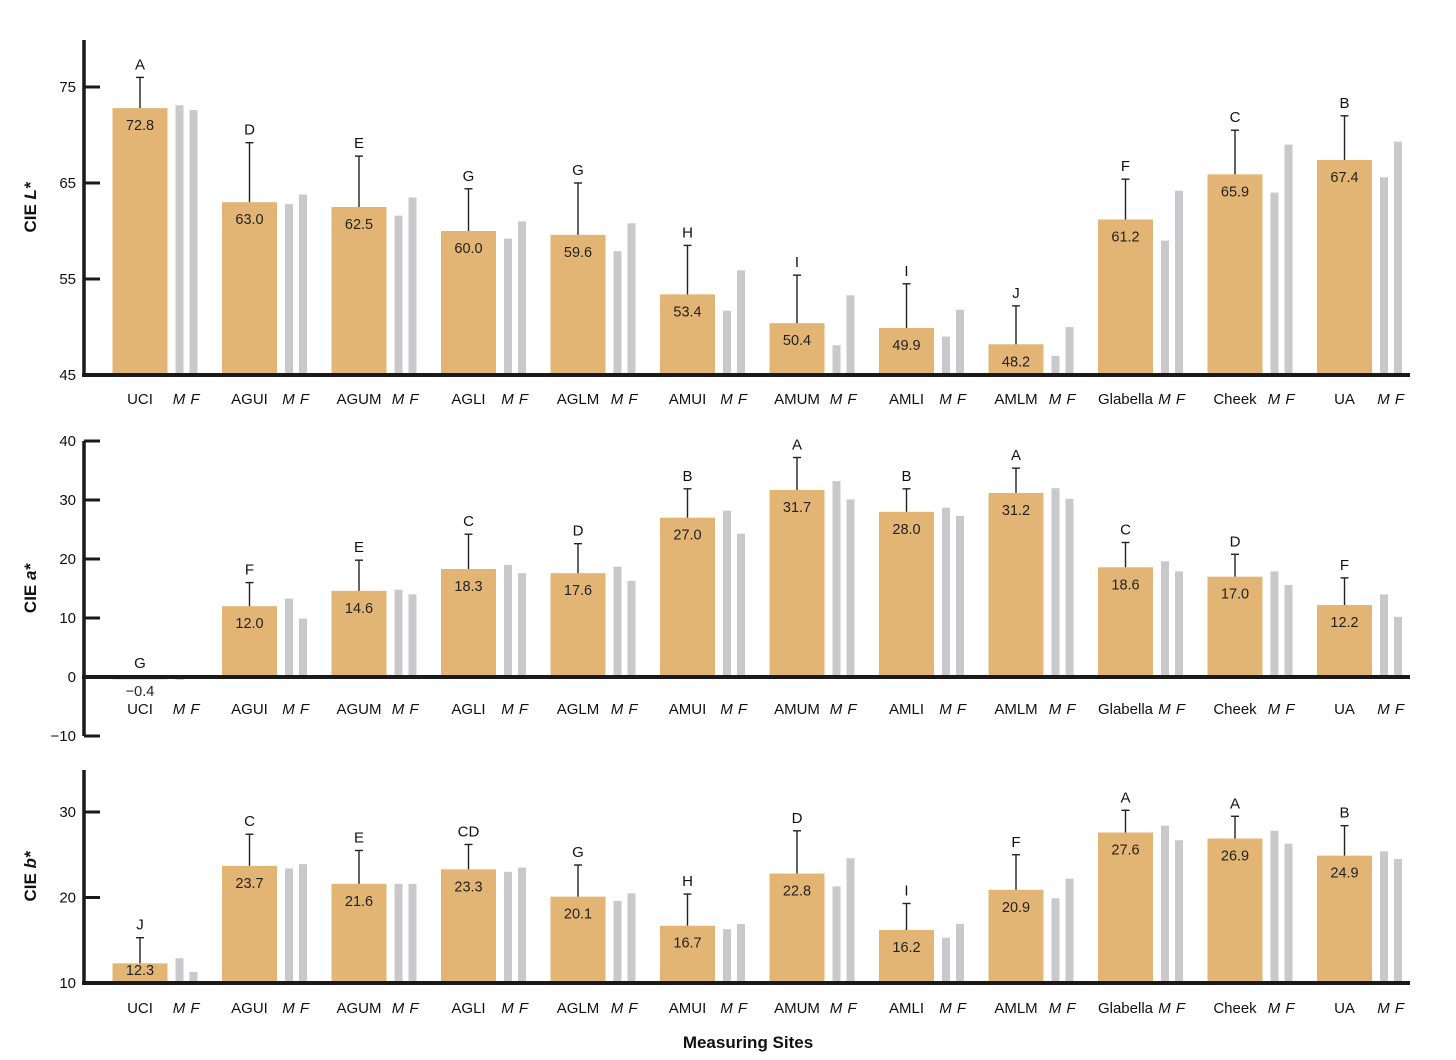 This screenshot has height=1060, width=1456. I want to click on group-letter: E, so click(359, 143).